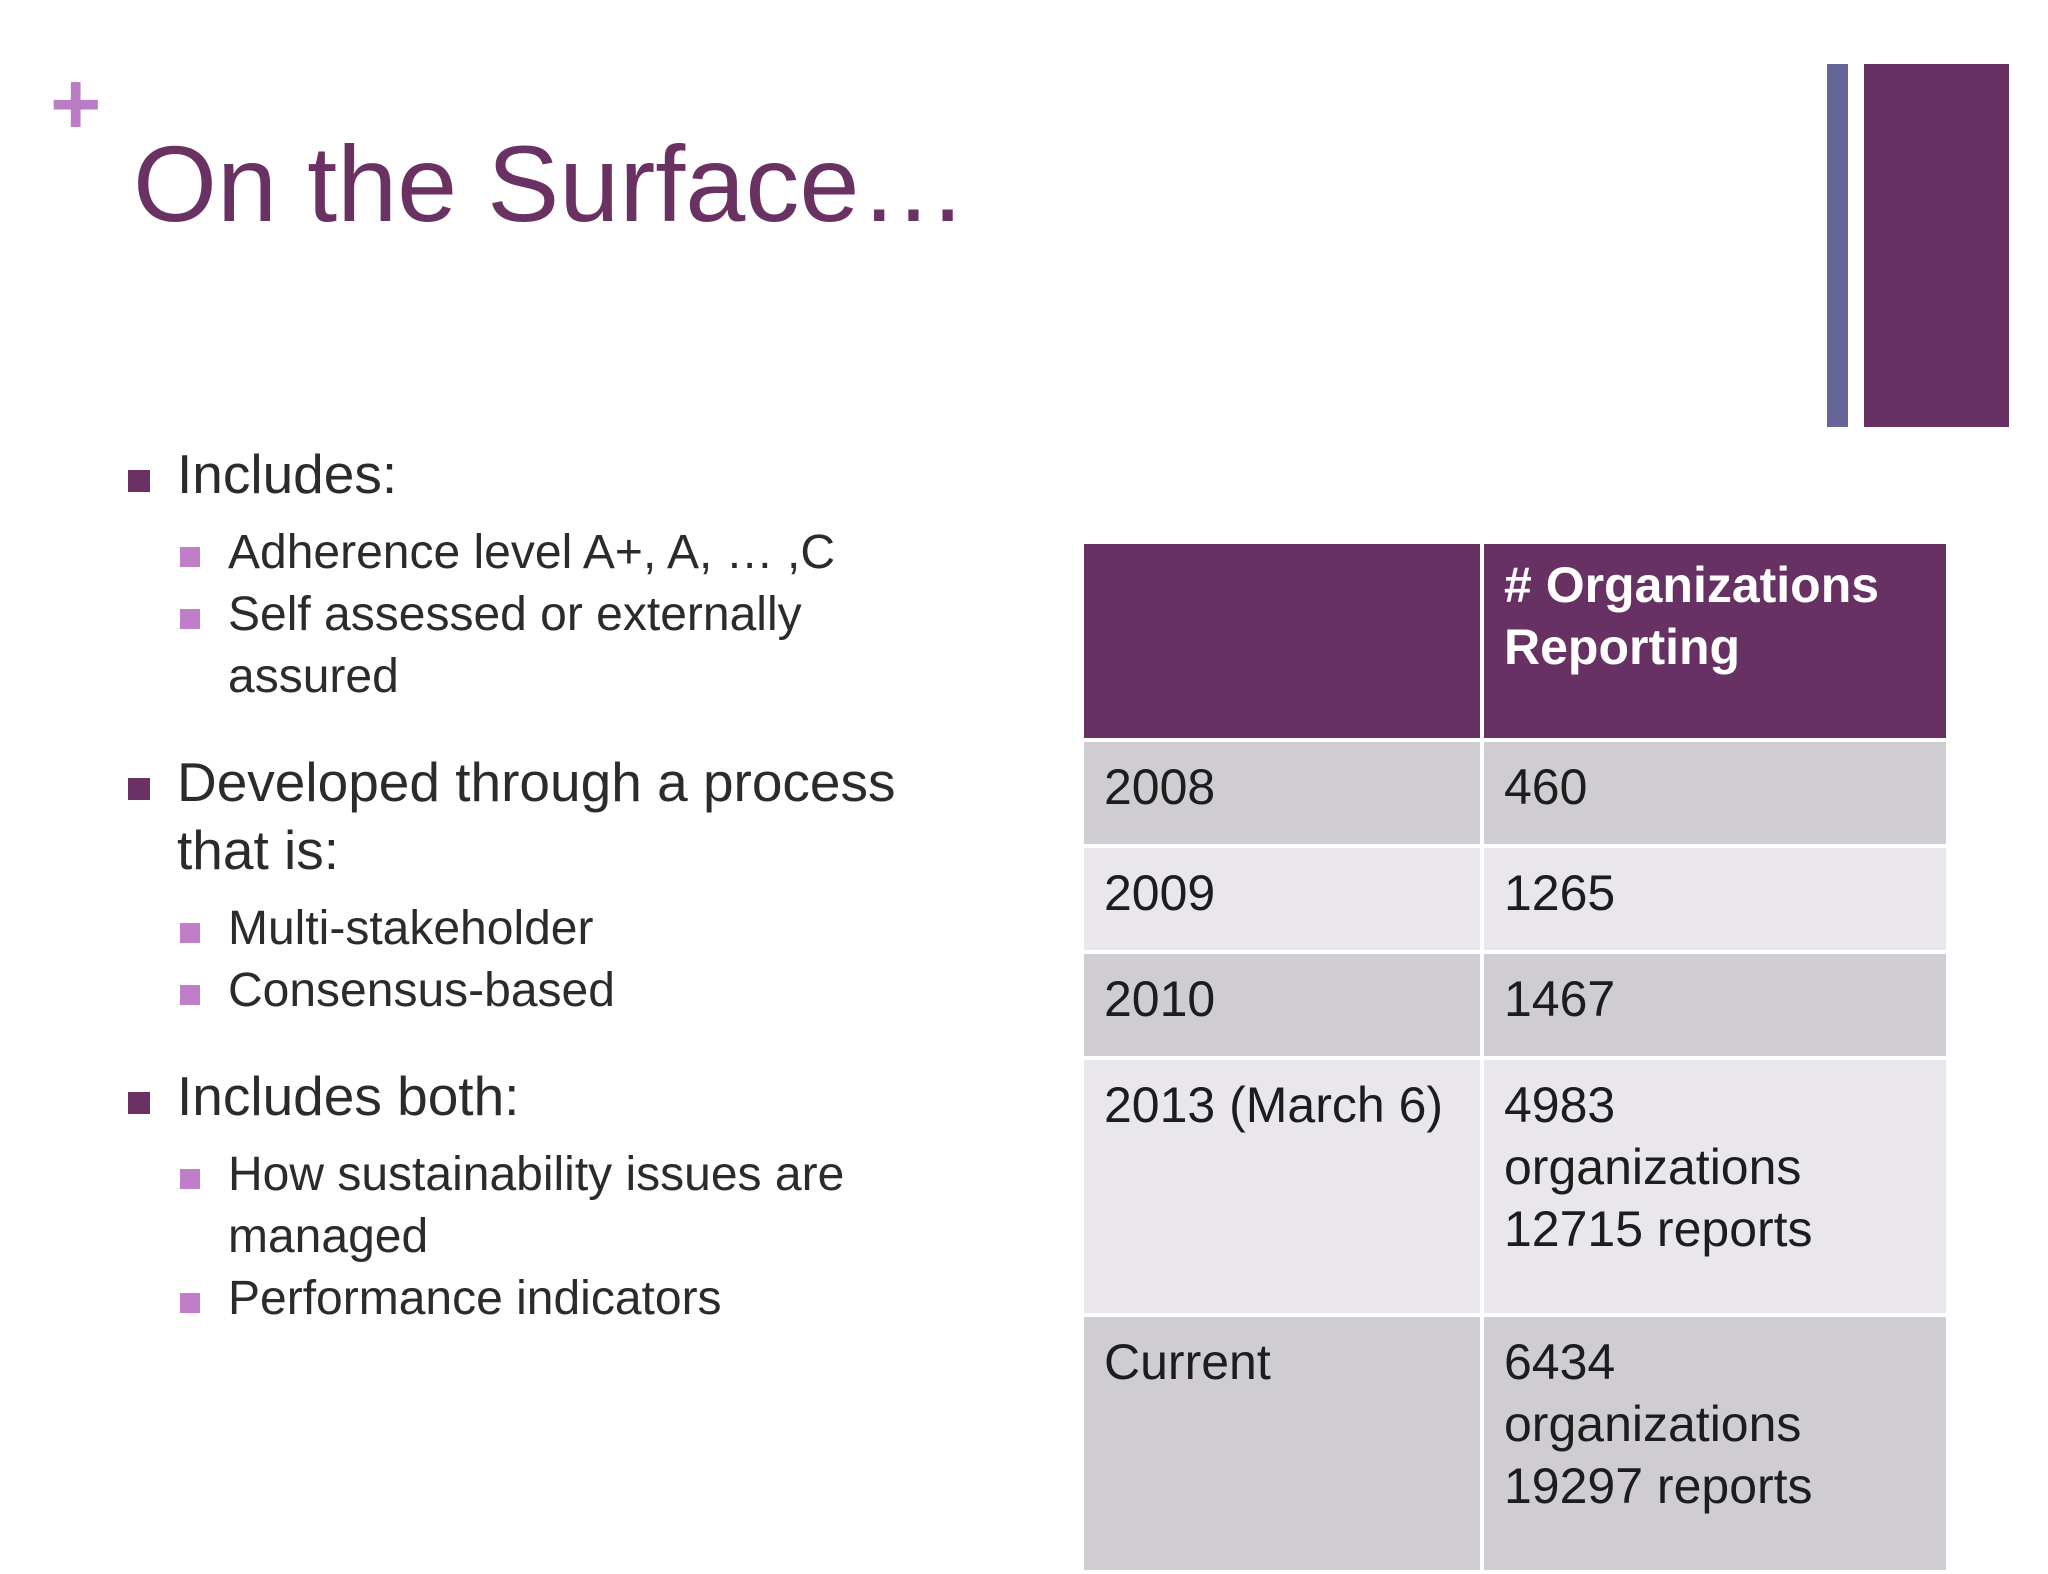 This screenshot has width=2048, height=1574. What do you see at coordinates (76, 103) in the screenshot?
I see `plus-icon: +` at bounding box center [76, 103].